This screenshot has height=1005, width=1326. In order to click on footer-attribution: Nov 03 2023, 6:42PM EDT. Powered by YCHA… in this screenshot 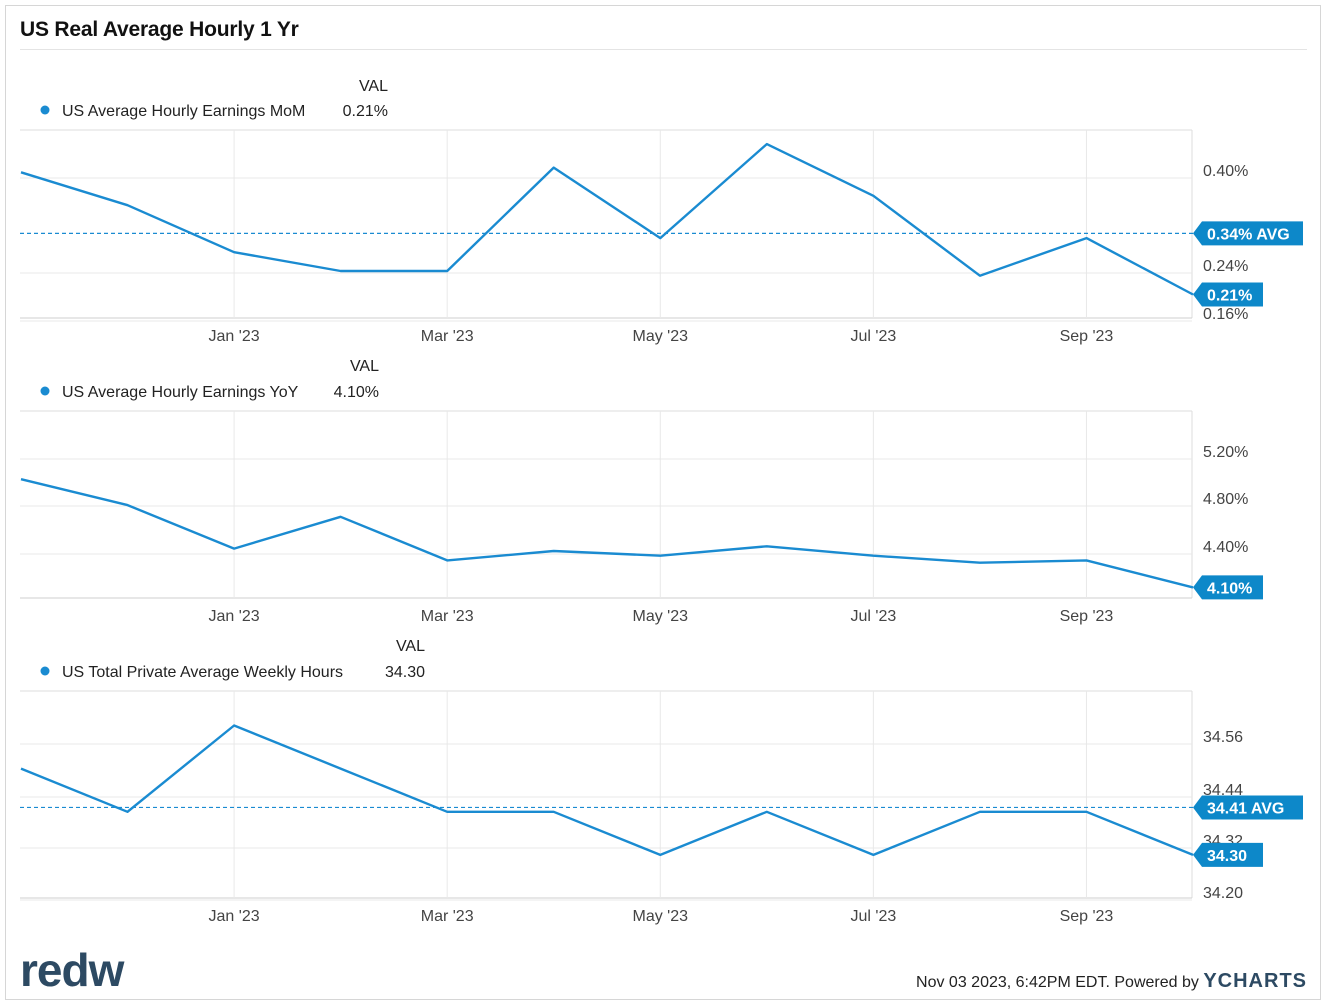, I will do `click(1111, 981)`.